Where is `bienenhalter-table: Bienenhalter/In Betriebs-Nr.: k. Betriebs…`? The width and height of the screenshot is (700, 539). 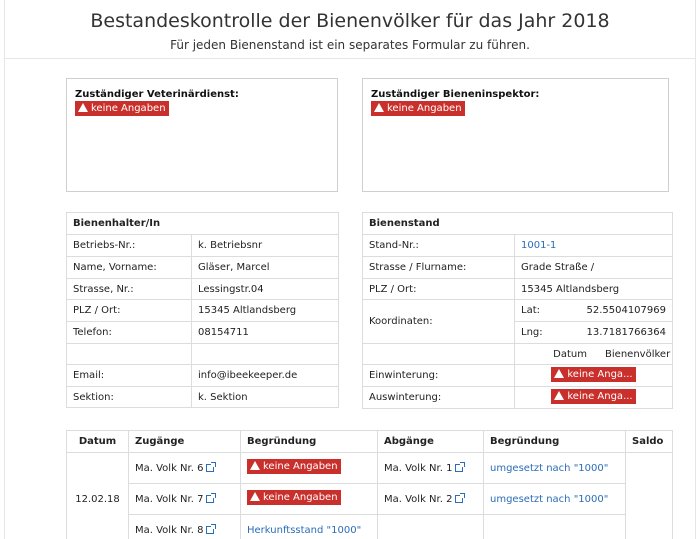 bienenhalter-table: Bienenhalter/In Betriebs-Nr.: k. Betriebs… is located at coordinates (202, 310).